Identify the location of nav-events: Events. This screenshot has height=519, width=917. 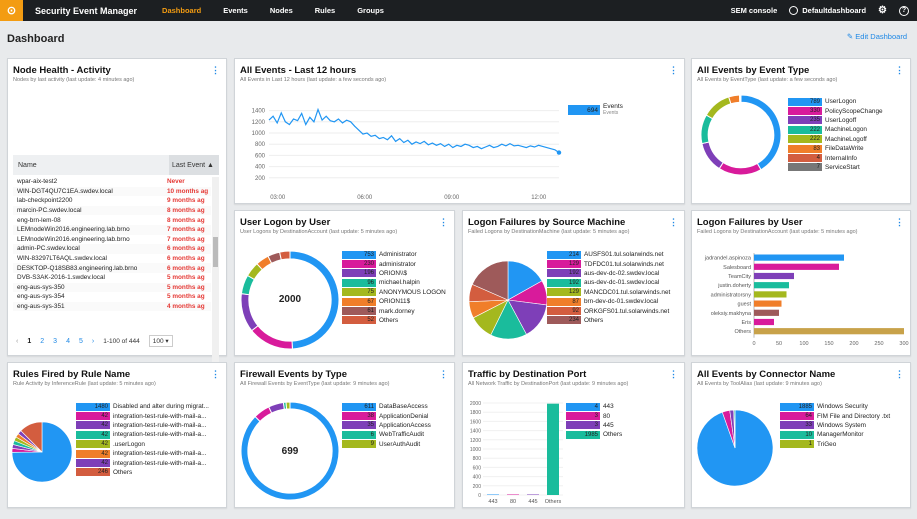
(235, 10).